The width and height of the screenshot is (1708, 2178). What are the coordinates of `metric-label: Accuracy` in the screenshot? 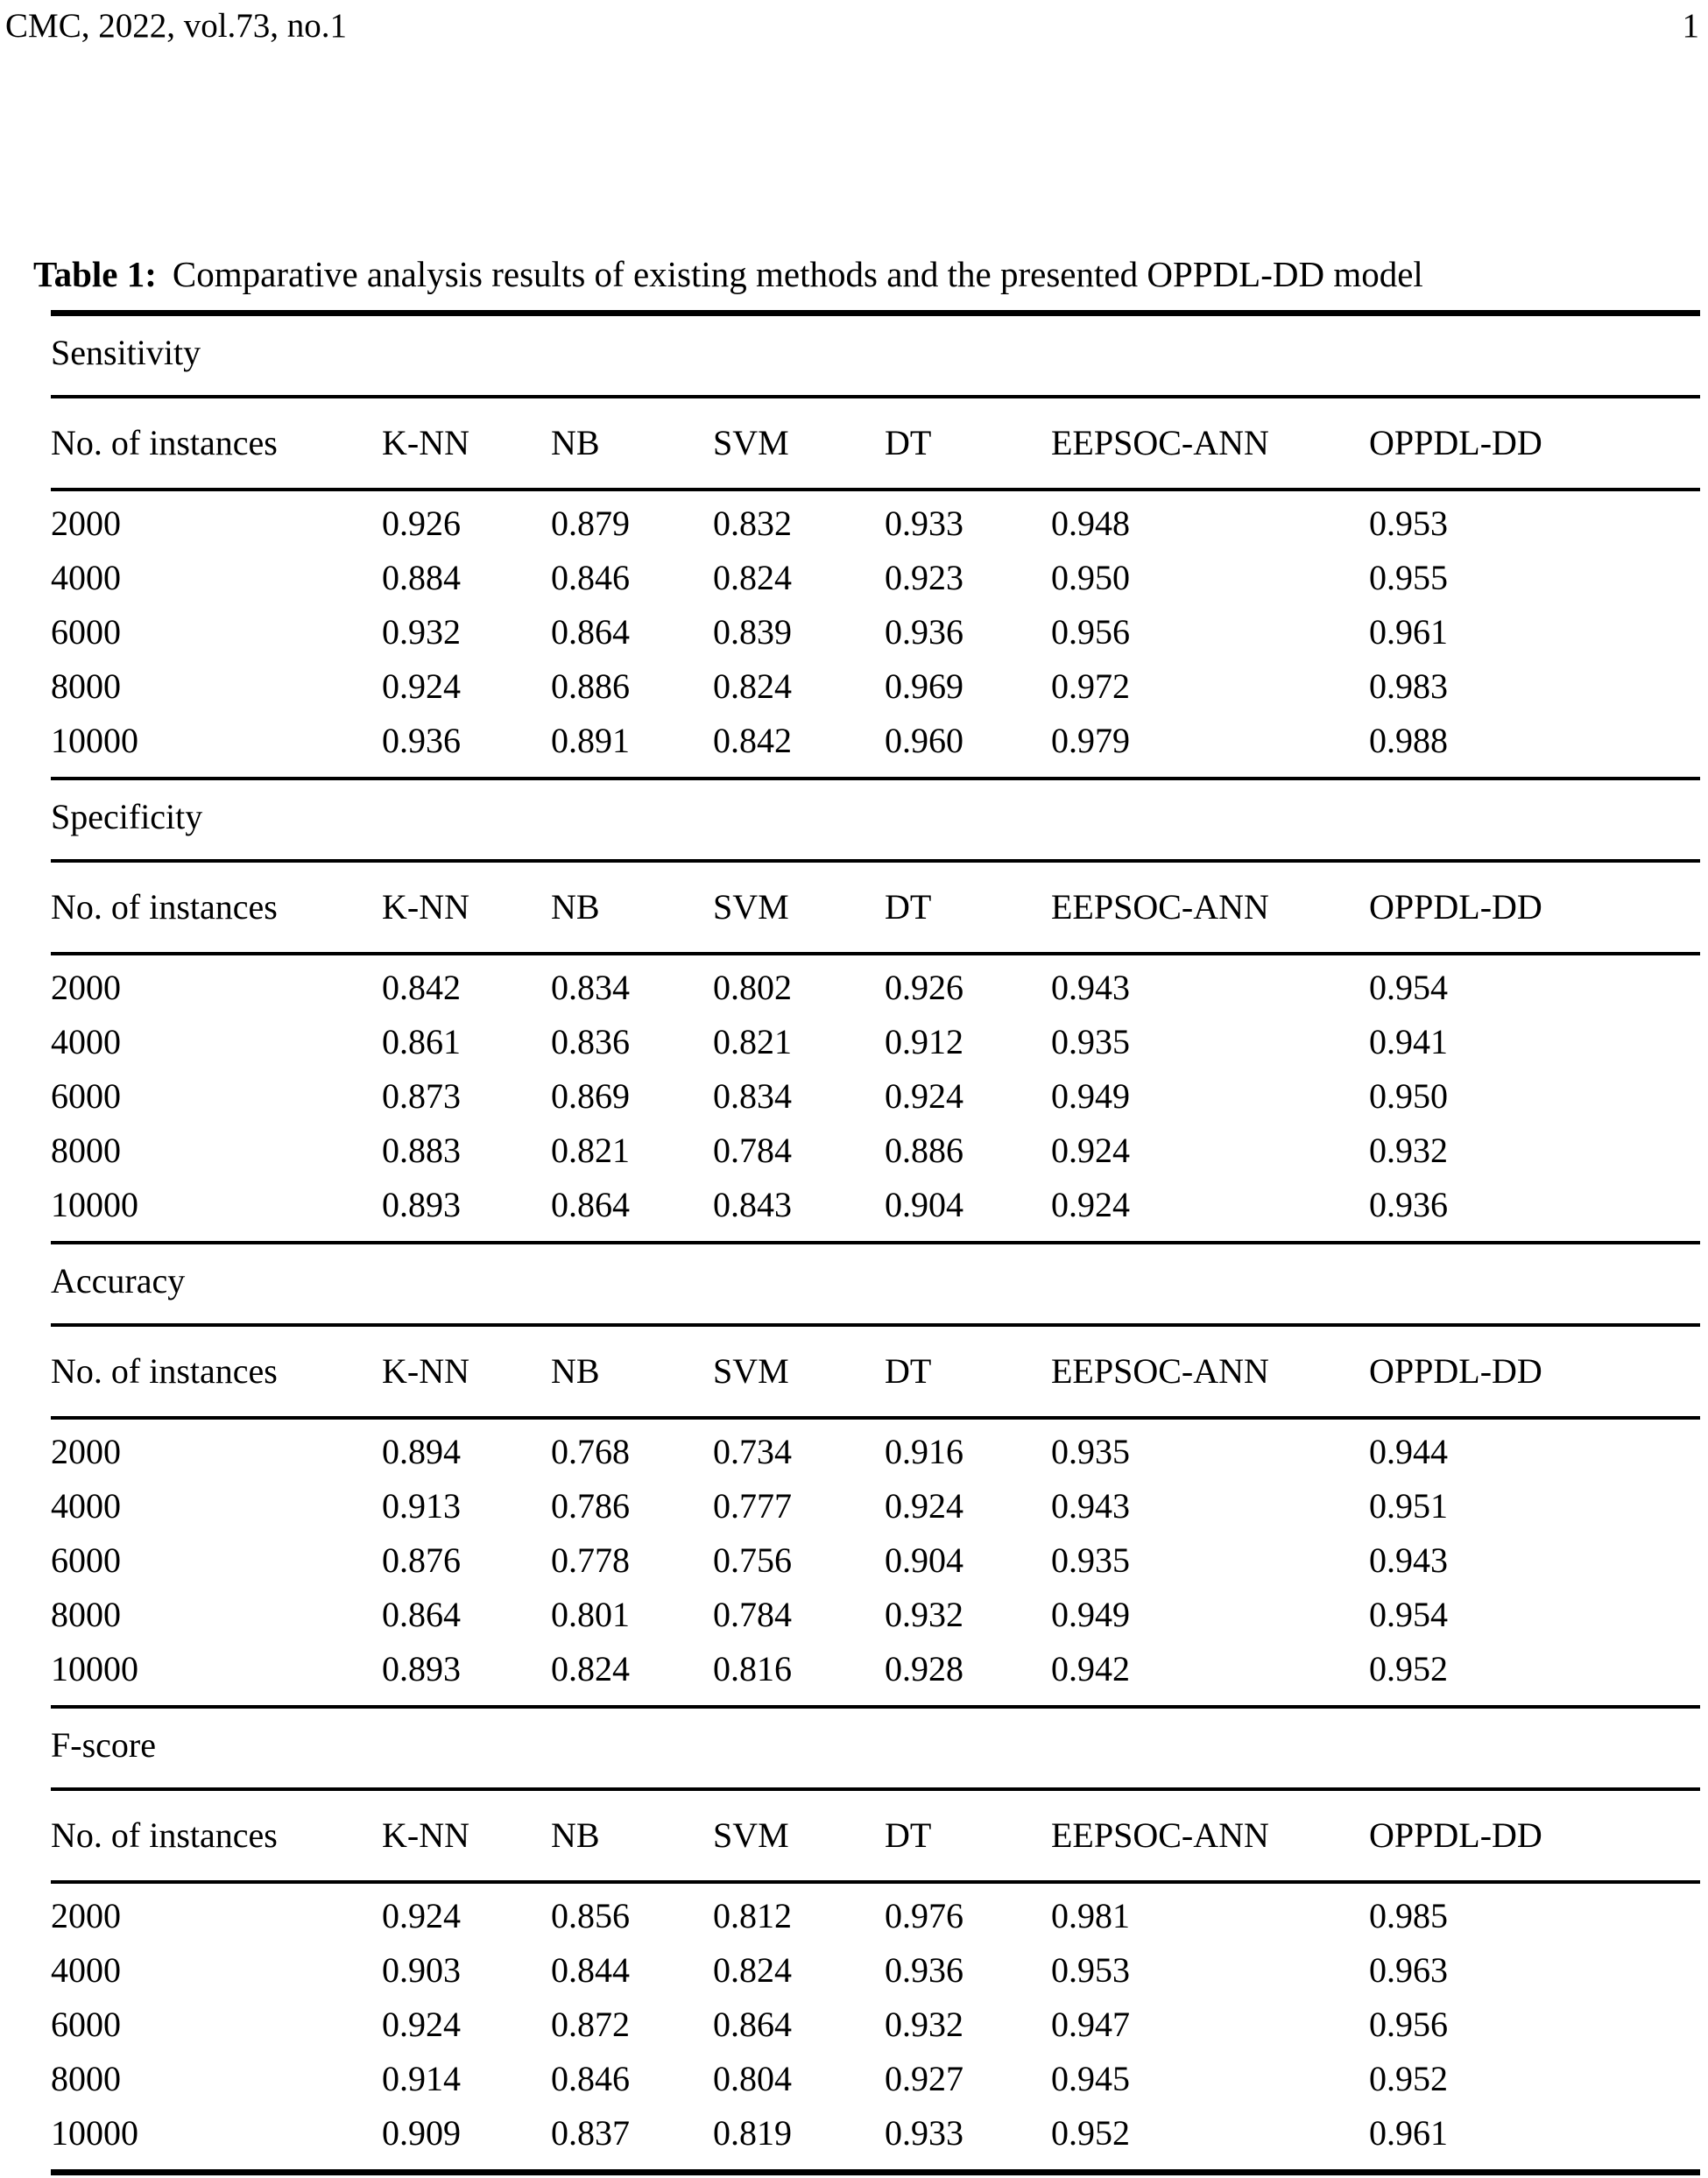 It's located at (118, 1280).